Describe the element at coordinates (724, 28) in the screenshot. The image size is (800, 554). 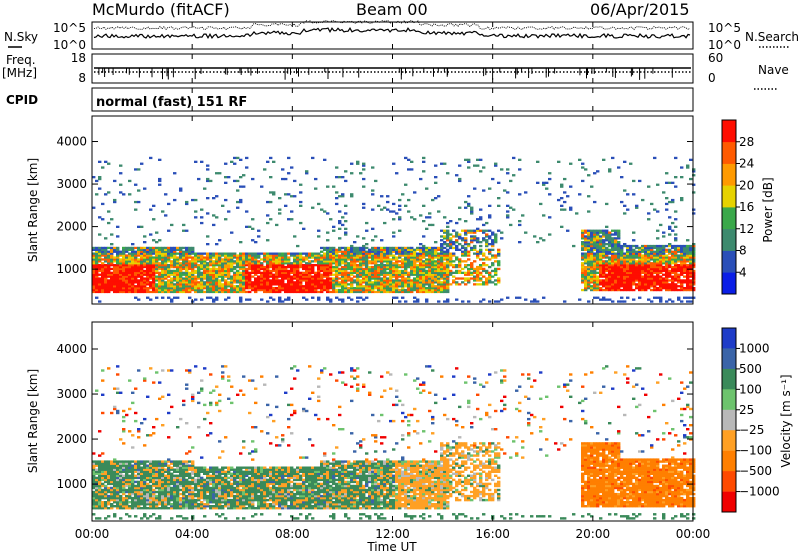
I see `noise-tick-right-top: 10^5` at that location.